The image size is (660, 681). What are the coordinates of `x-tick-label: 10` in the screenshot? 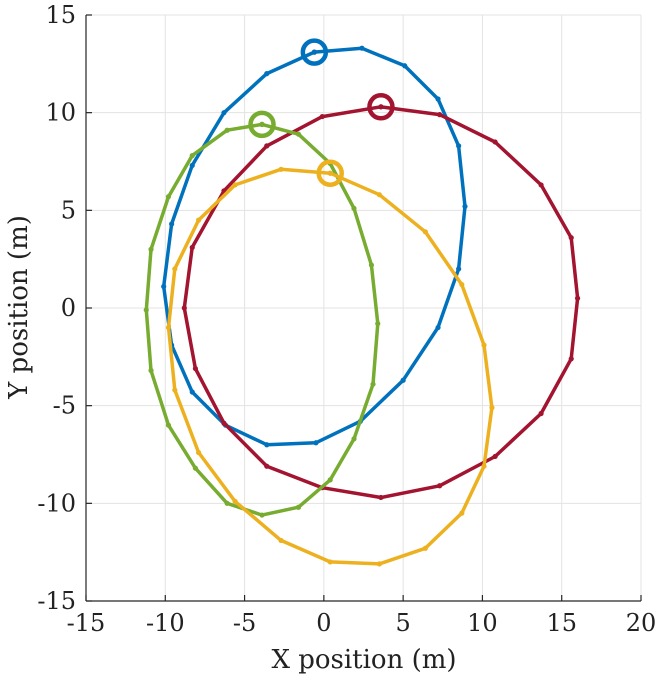 It's located at (482, 623).